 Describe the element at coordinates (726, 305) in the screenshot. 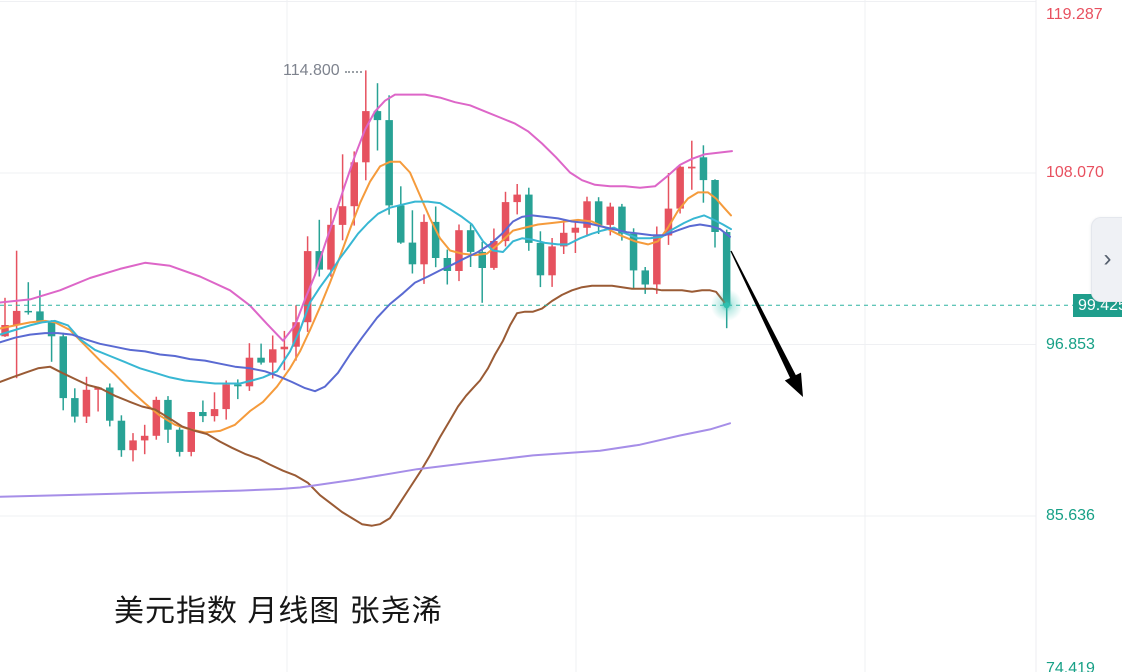

I see `last-price-dot` at that location.